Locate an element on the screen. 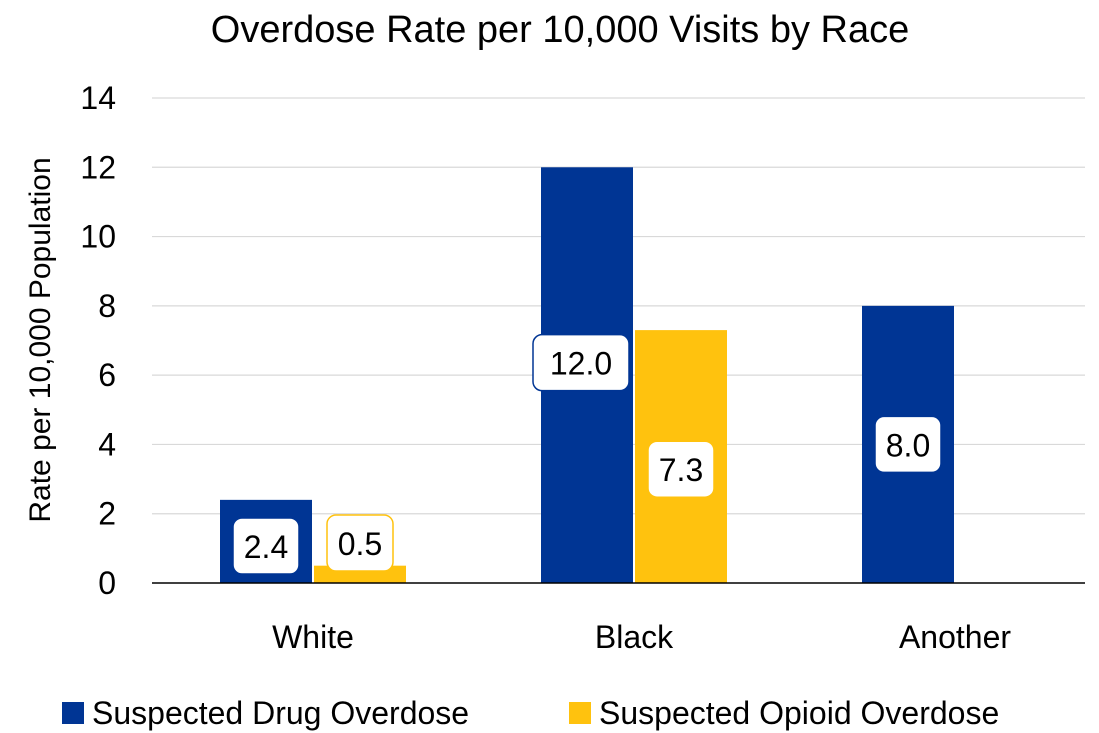  x-axis-categories: White Black Another is located at coordinates (641, 637).